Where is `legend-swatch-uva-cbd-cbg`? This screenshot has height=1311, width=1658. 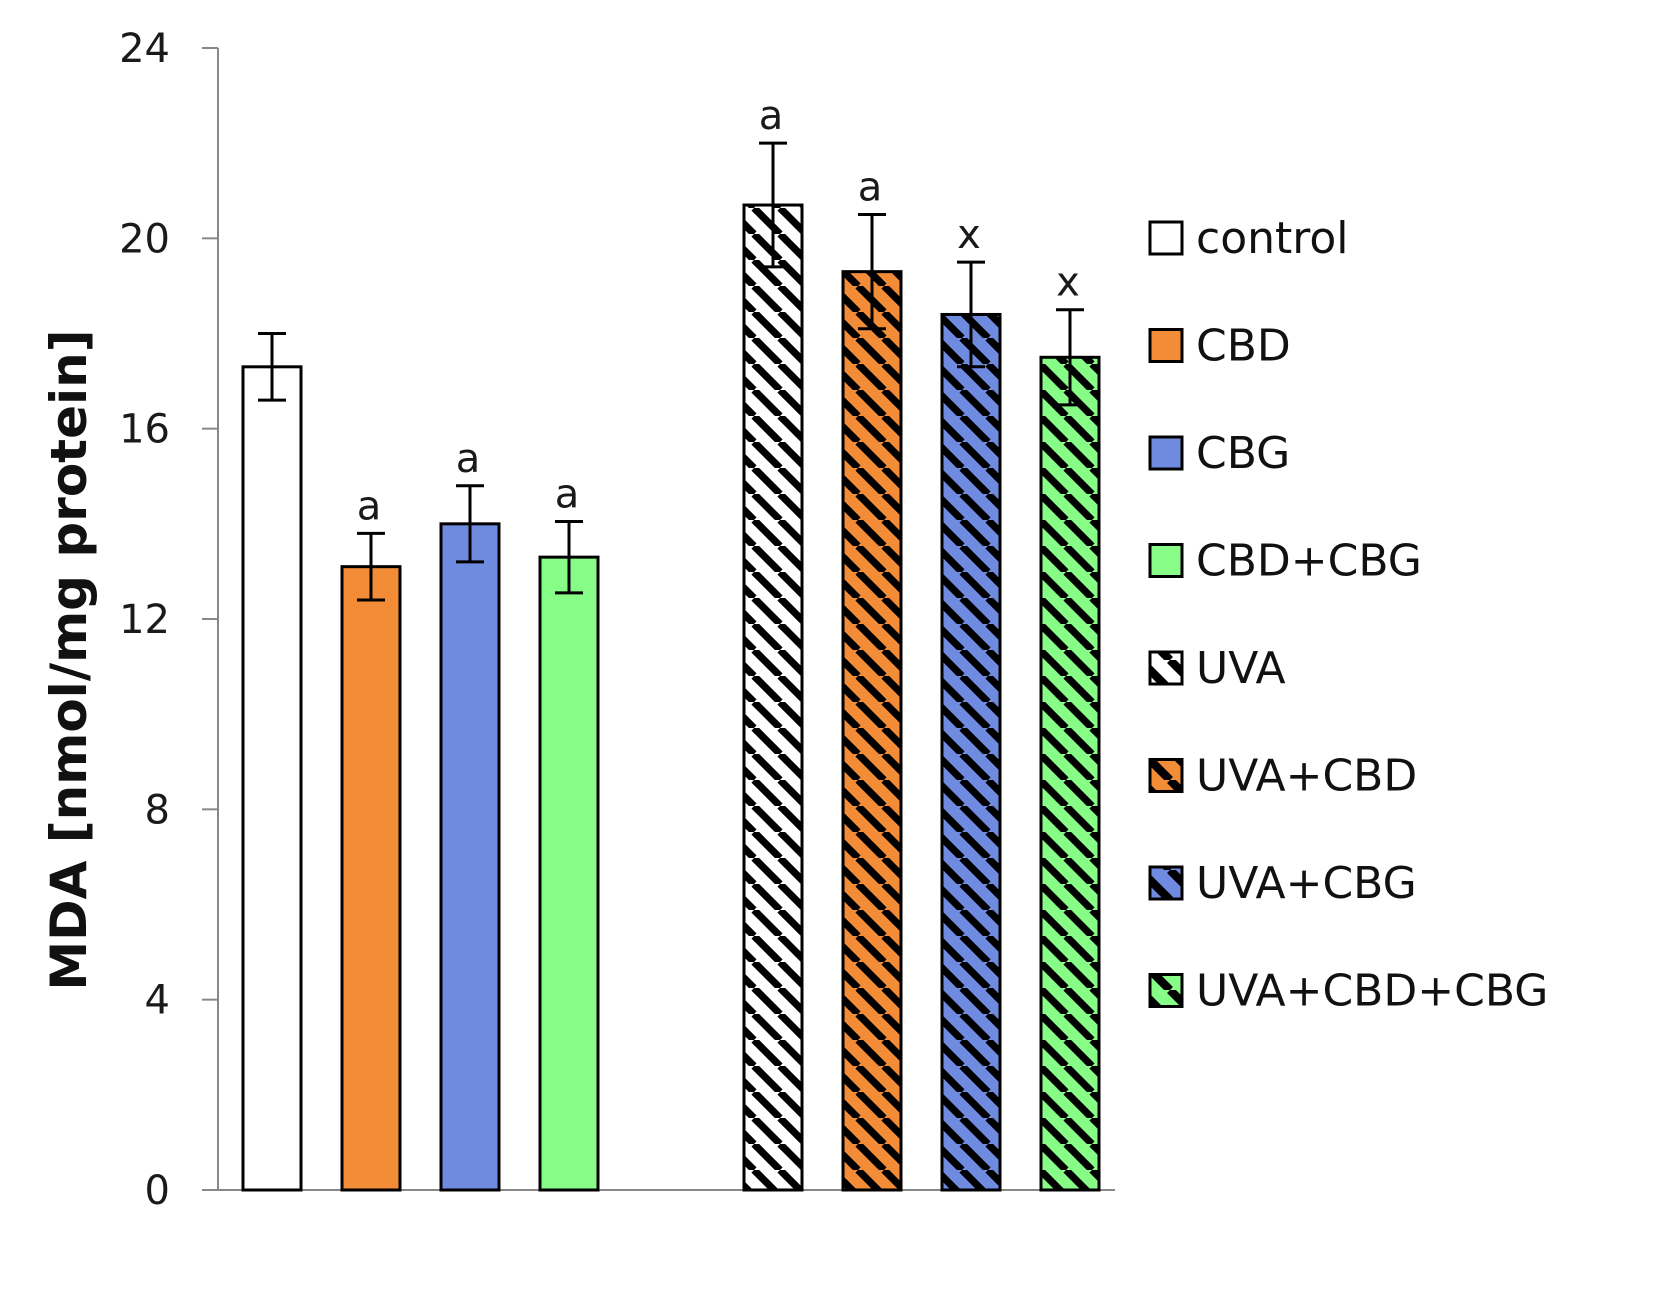 legend-swatch-uva-cbd-cbg is located at coordinates (1166, 990).